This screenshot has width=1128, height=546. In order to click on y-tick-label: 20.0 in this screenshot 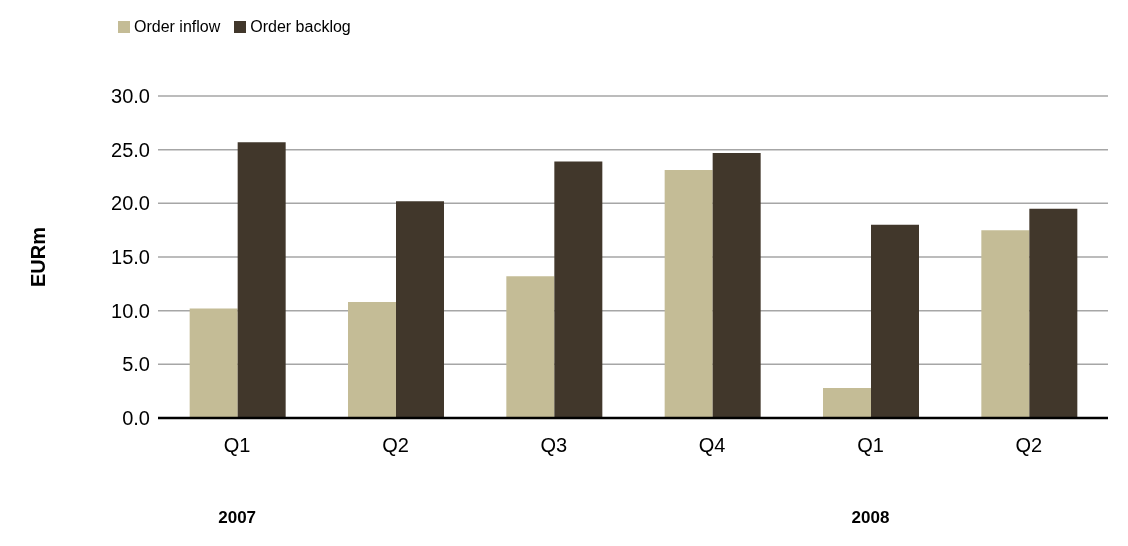, I will do `click(130, 203)`.